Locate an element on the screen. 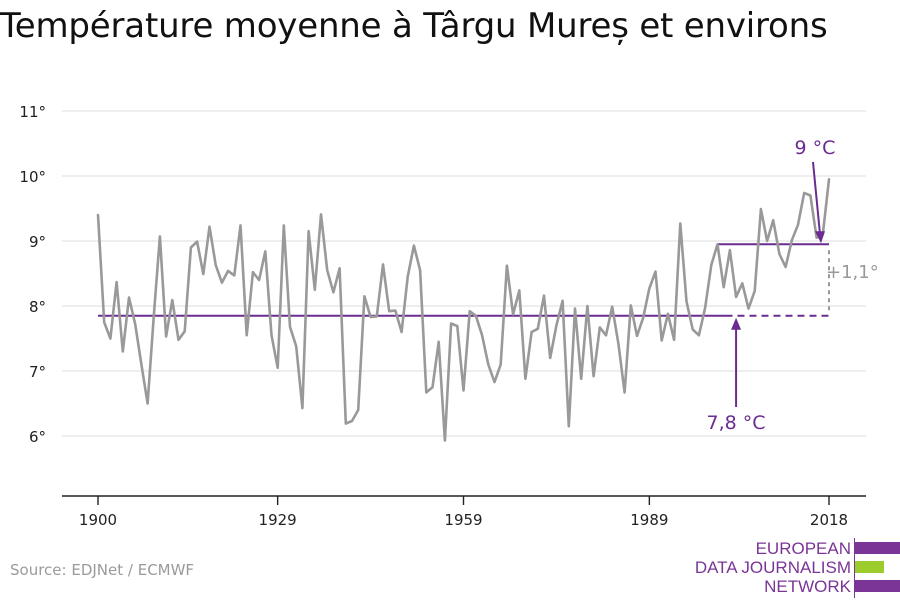 The image size is (900, 600). reference-mean-label: 7,8 °C is located at coordinates (736, 423).